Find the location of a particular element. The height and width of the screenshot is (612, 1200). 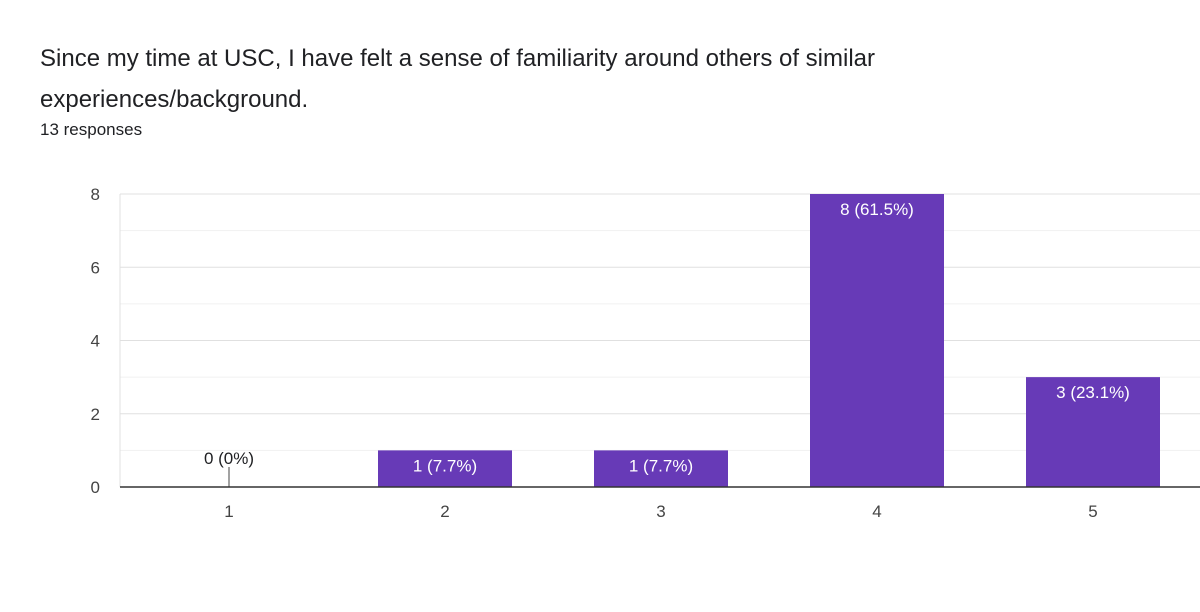

y-tick-label: 6 is located at coordinates (95, 267).